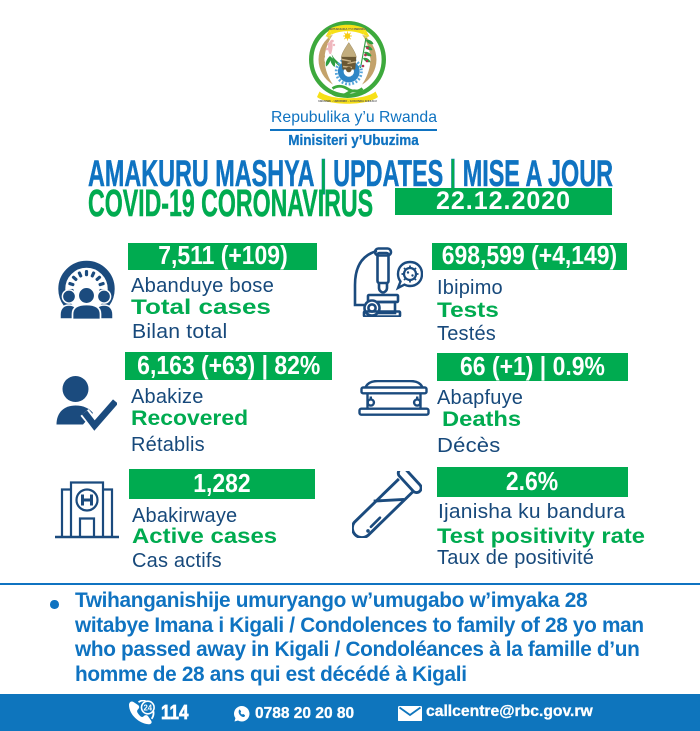 The height and width of the screenshot is (731, 700). Describe the element at coordinates (147, 707) in the screenshot. I see `svg-text: 24` at that location.